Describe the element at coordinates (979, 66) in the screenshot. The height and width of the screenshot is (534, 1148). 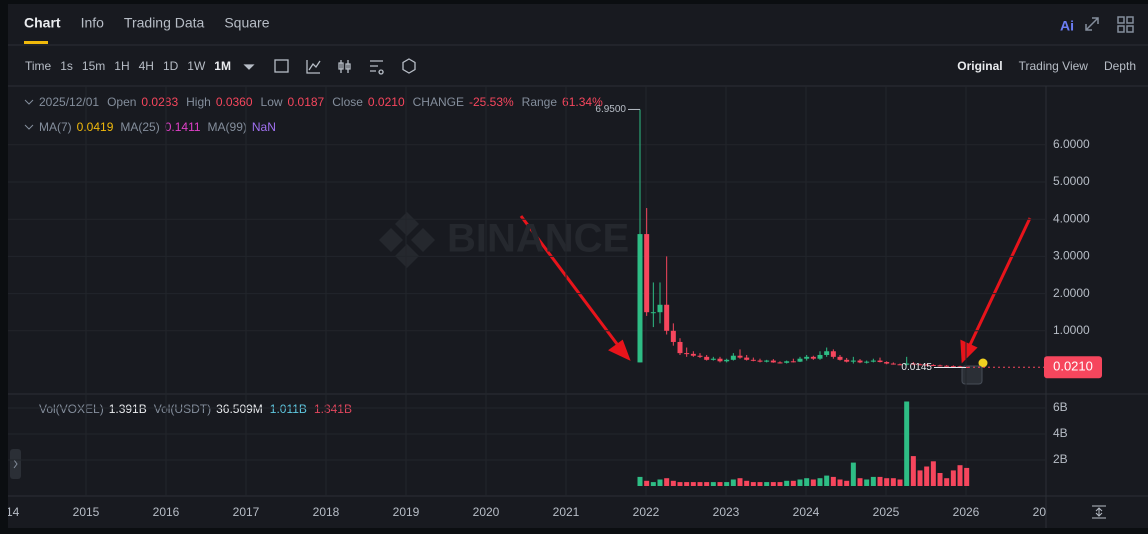
I see `view-option: Original` at that location.